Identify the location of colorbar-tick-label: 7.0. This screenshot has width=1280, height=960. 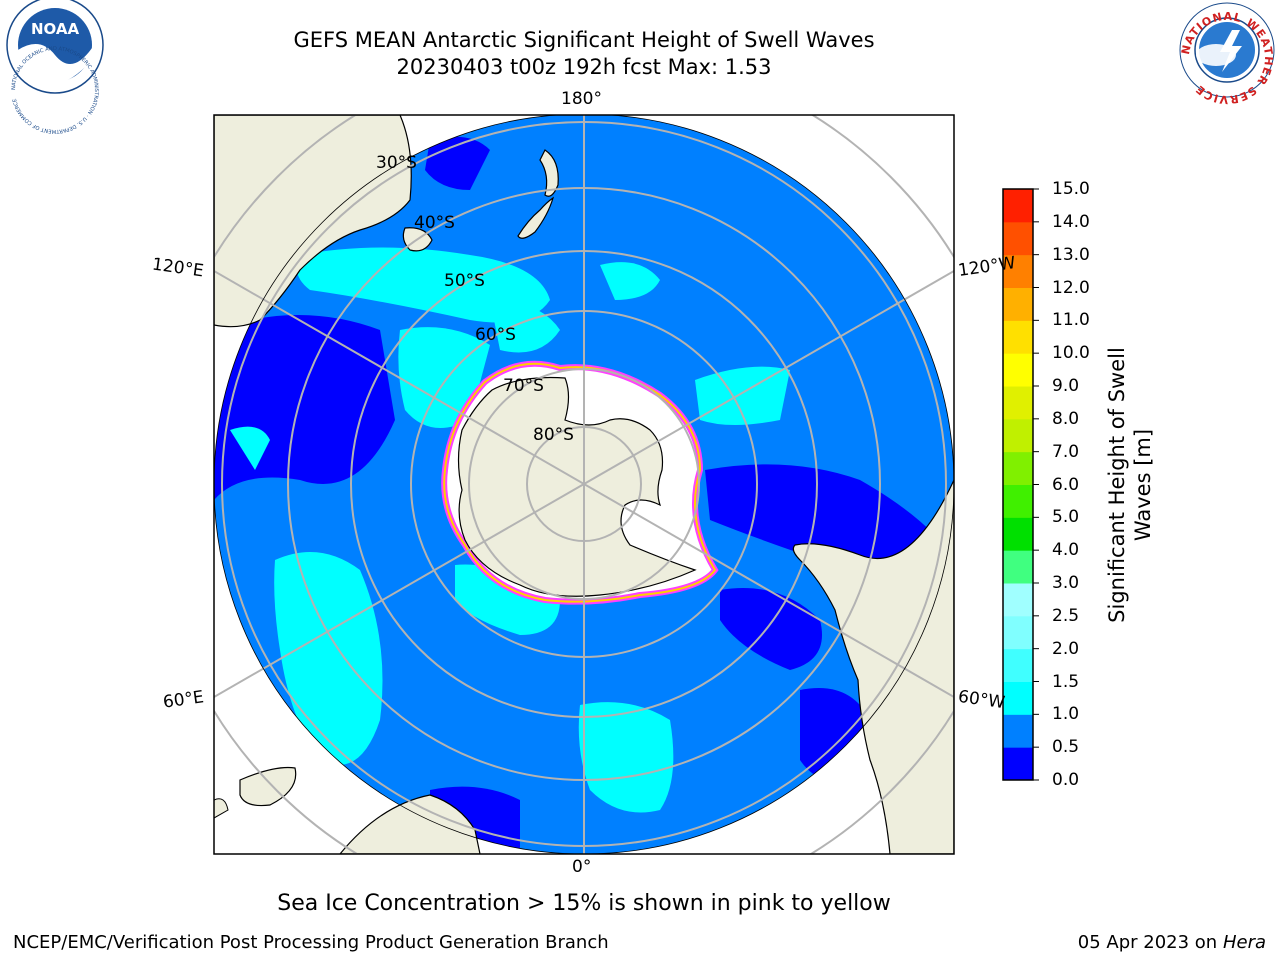
(1066, 451).